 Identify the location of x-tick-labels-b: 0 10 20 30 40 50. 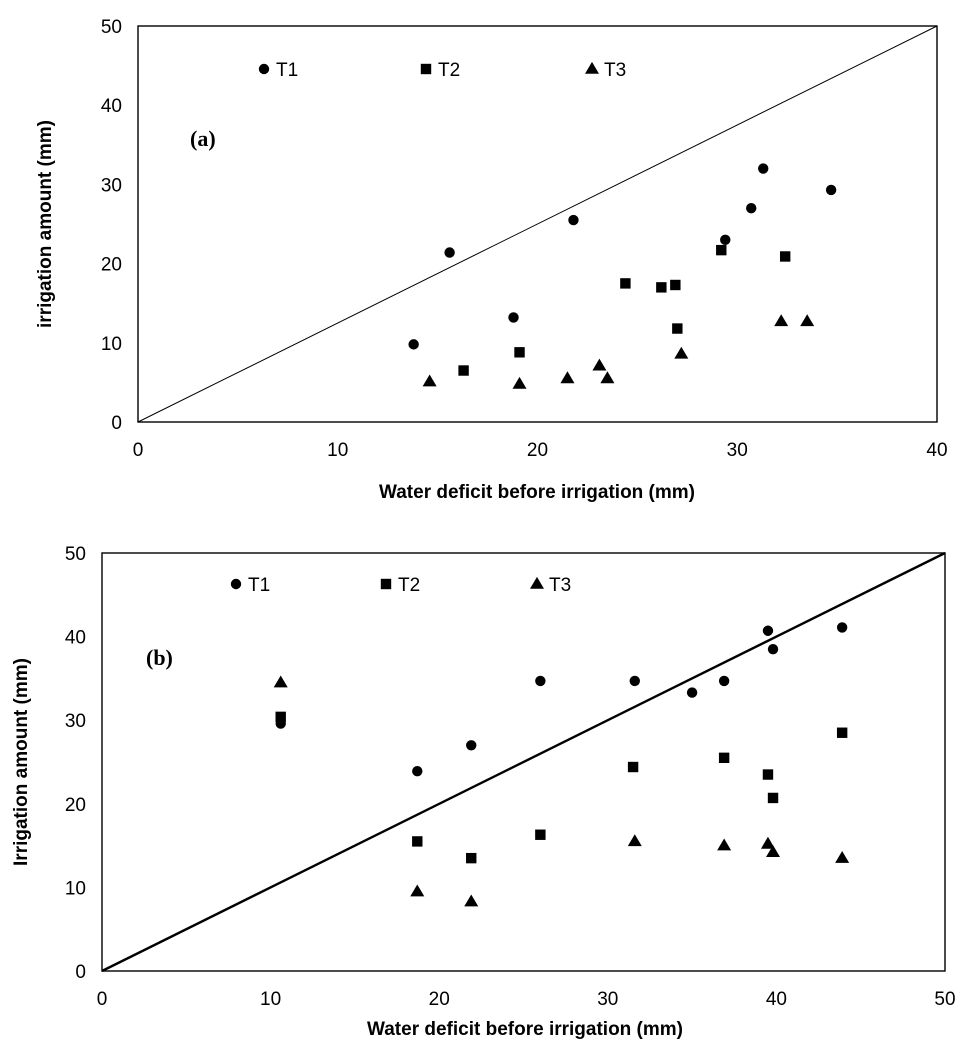
(526, 999).